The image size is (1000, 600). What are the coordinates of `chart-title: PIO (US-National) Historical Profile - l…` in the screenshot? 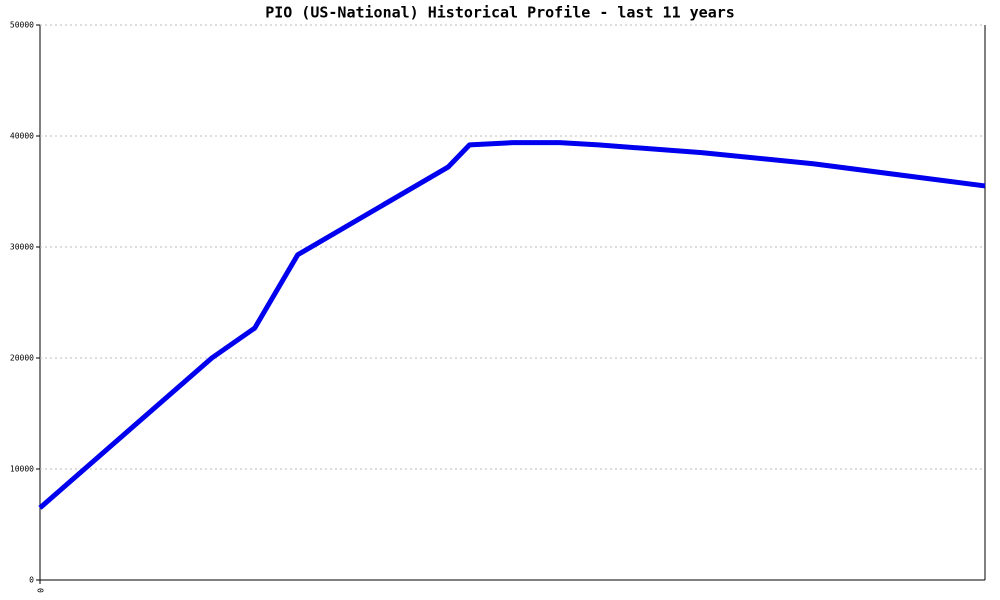 It's located at (500, 13).